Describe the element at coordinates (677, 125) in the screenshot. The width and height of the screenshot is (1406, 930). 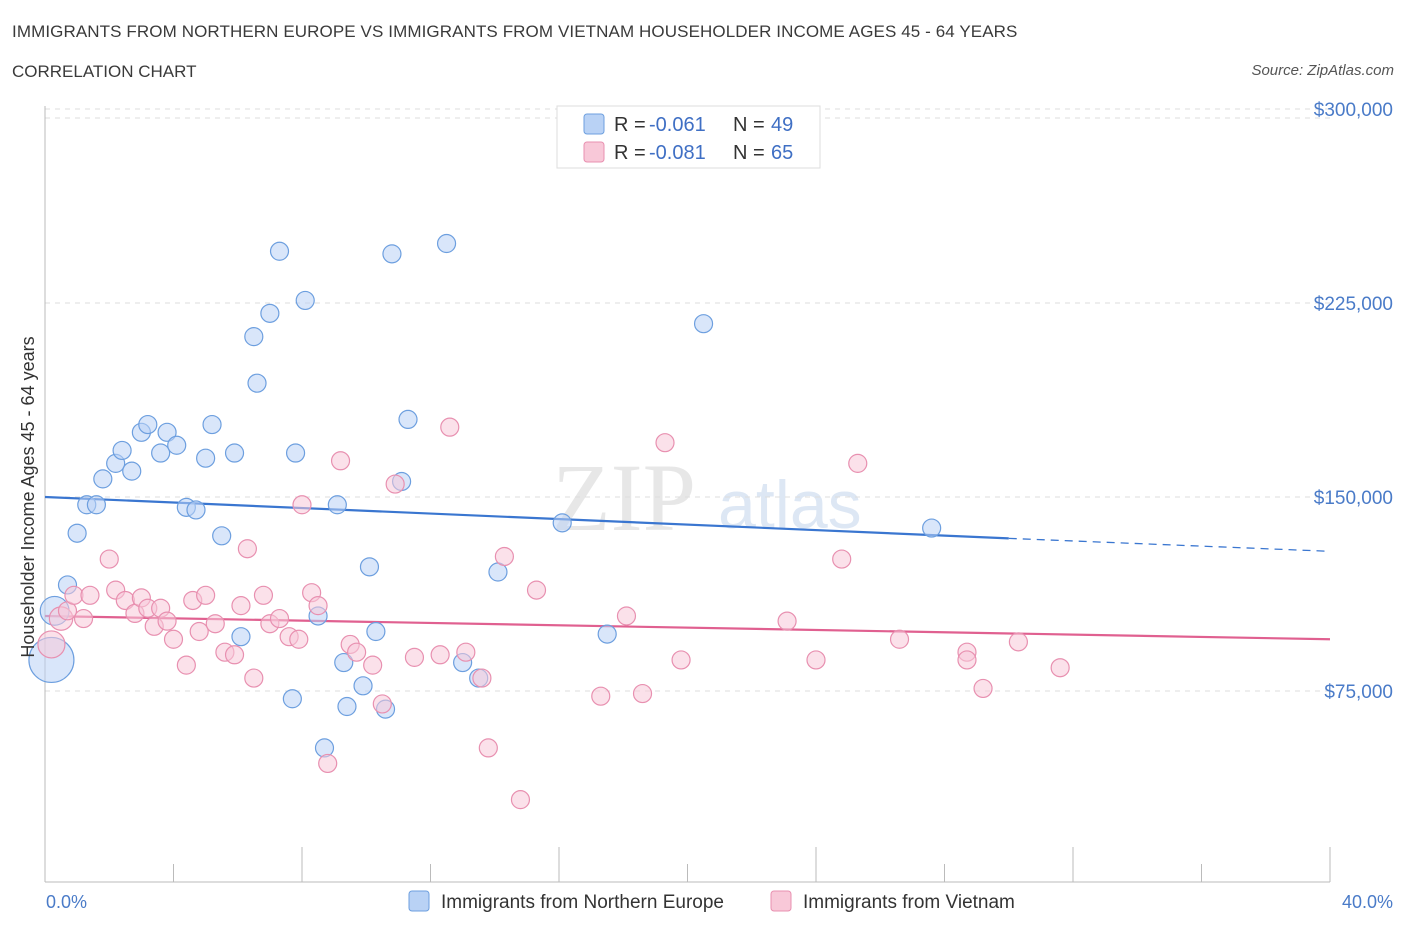
I see `legend-r-value-blue: -0.061` at that location.